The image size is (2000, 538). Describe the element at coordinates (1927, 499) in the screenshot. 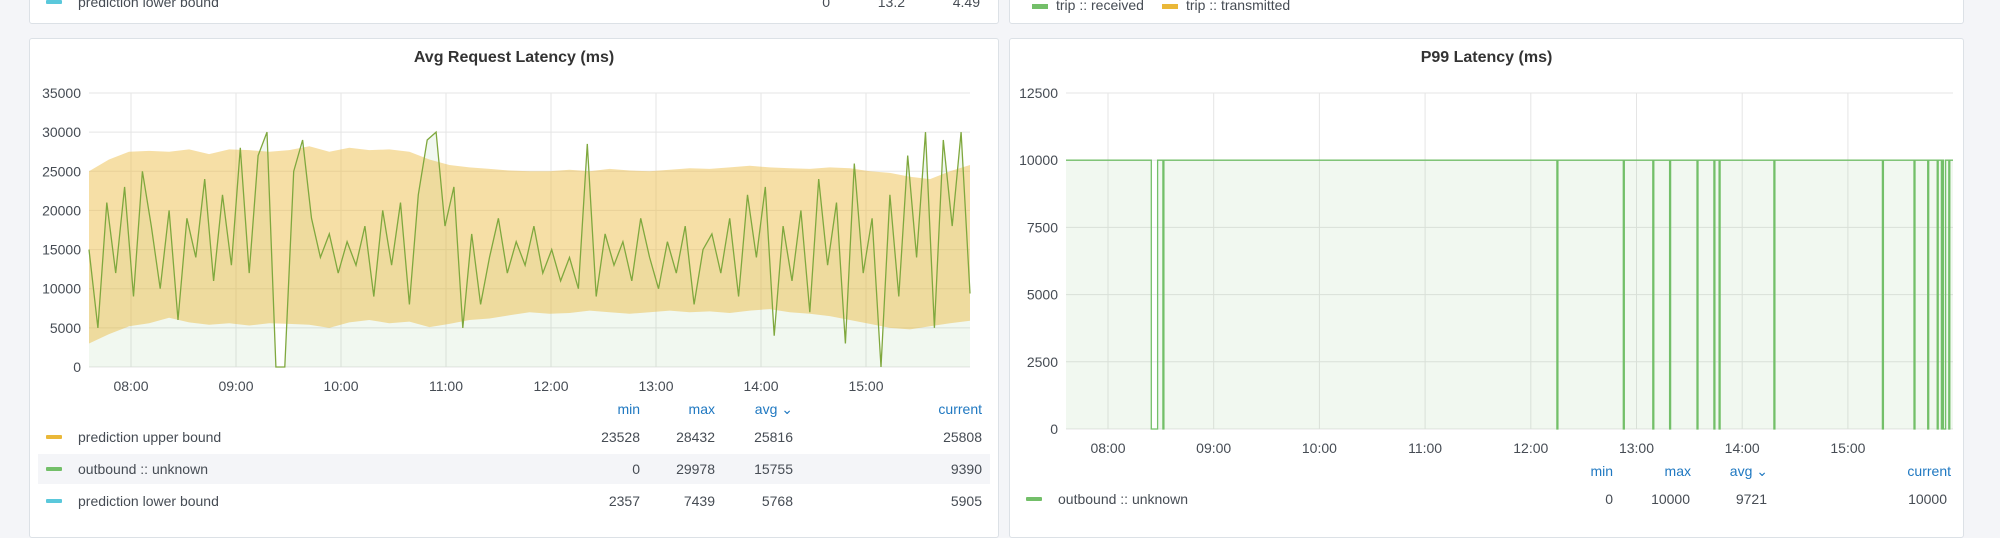

I see `legend-current: 10000` at that location.